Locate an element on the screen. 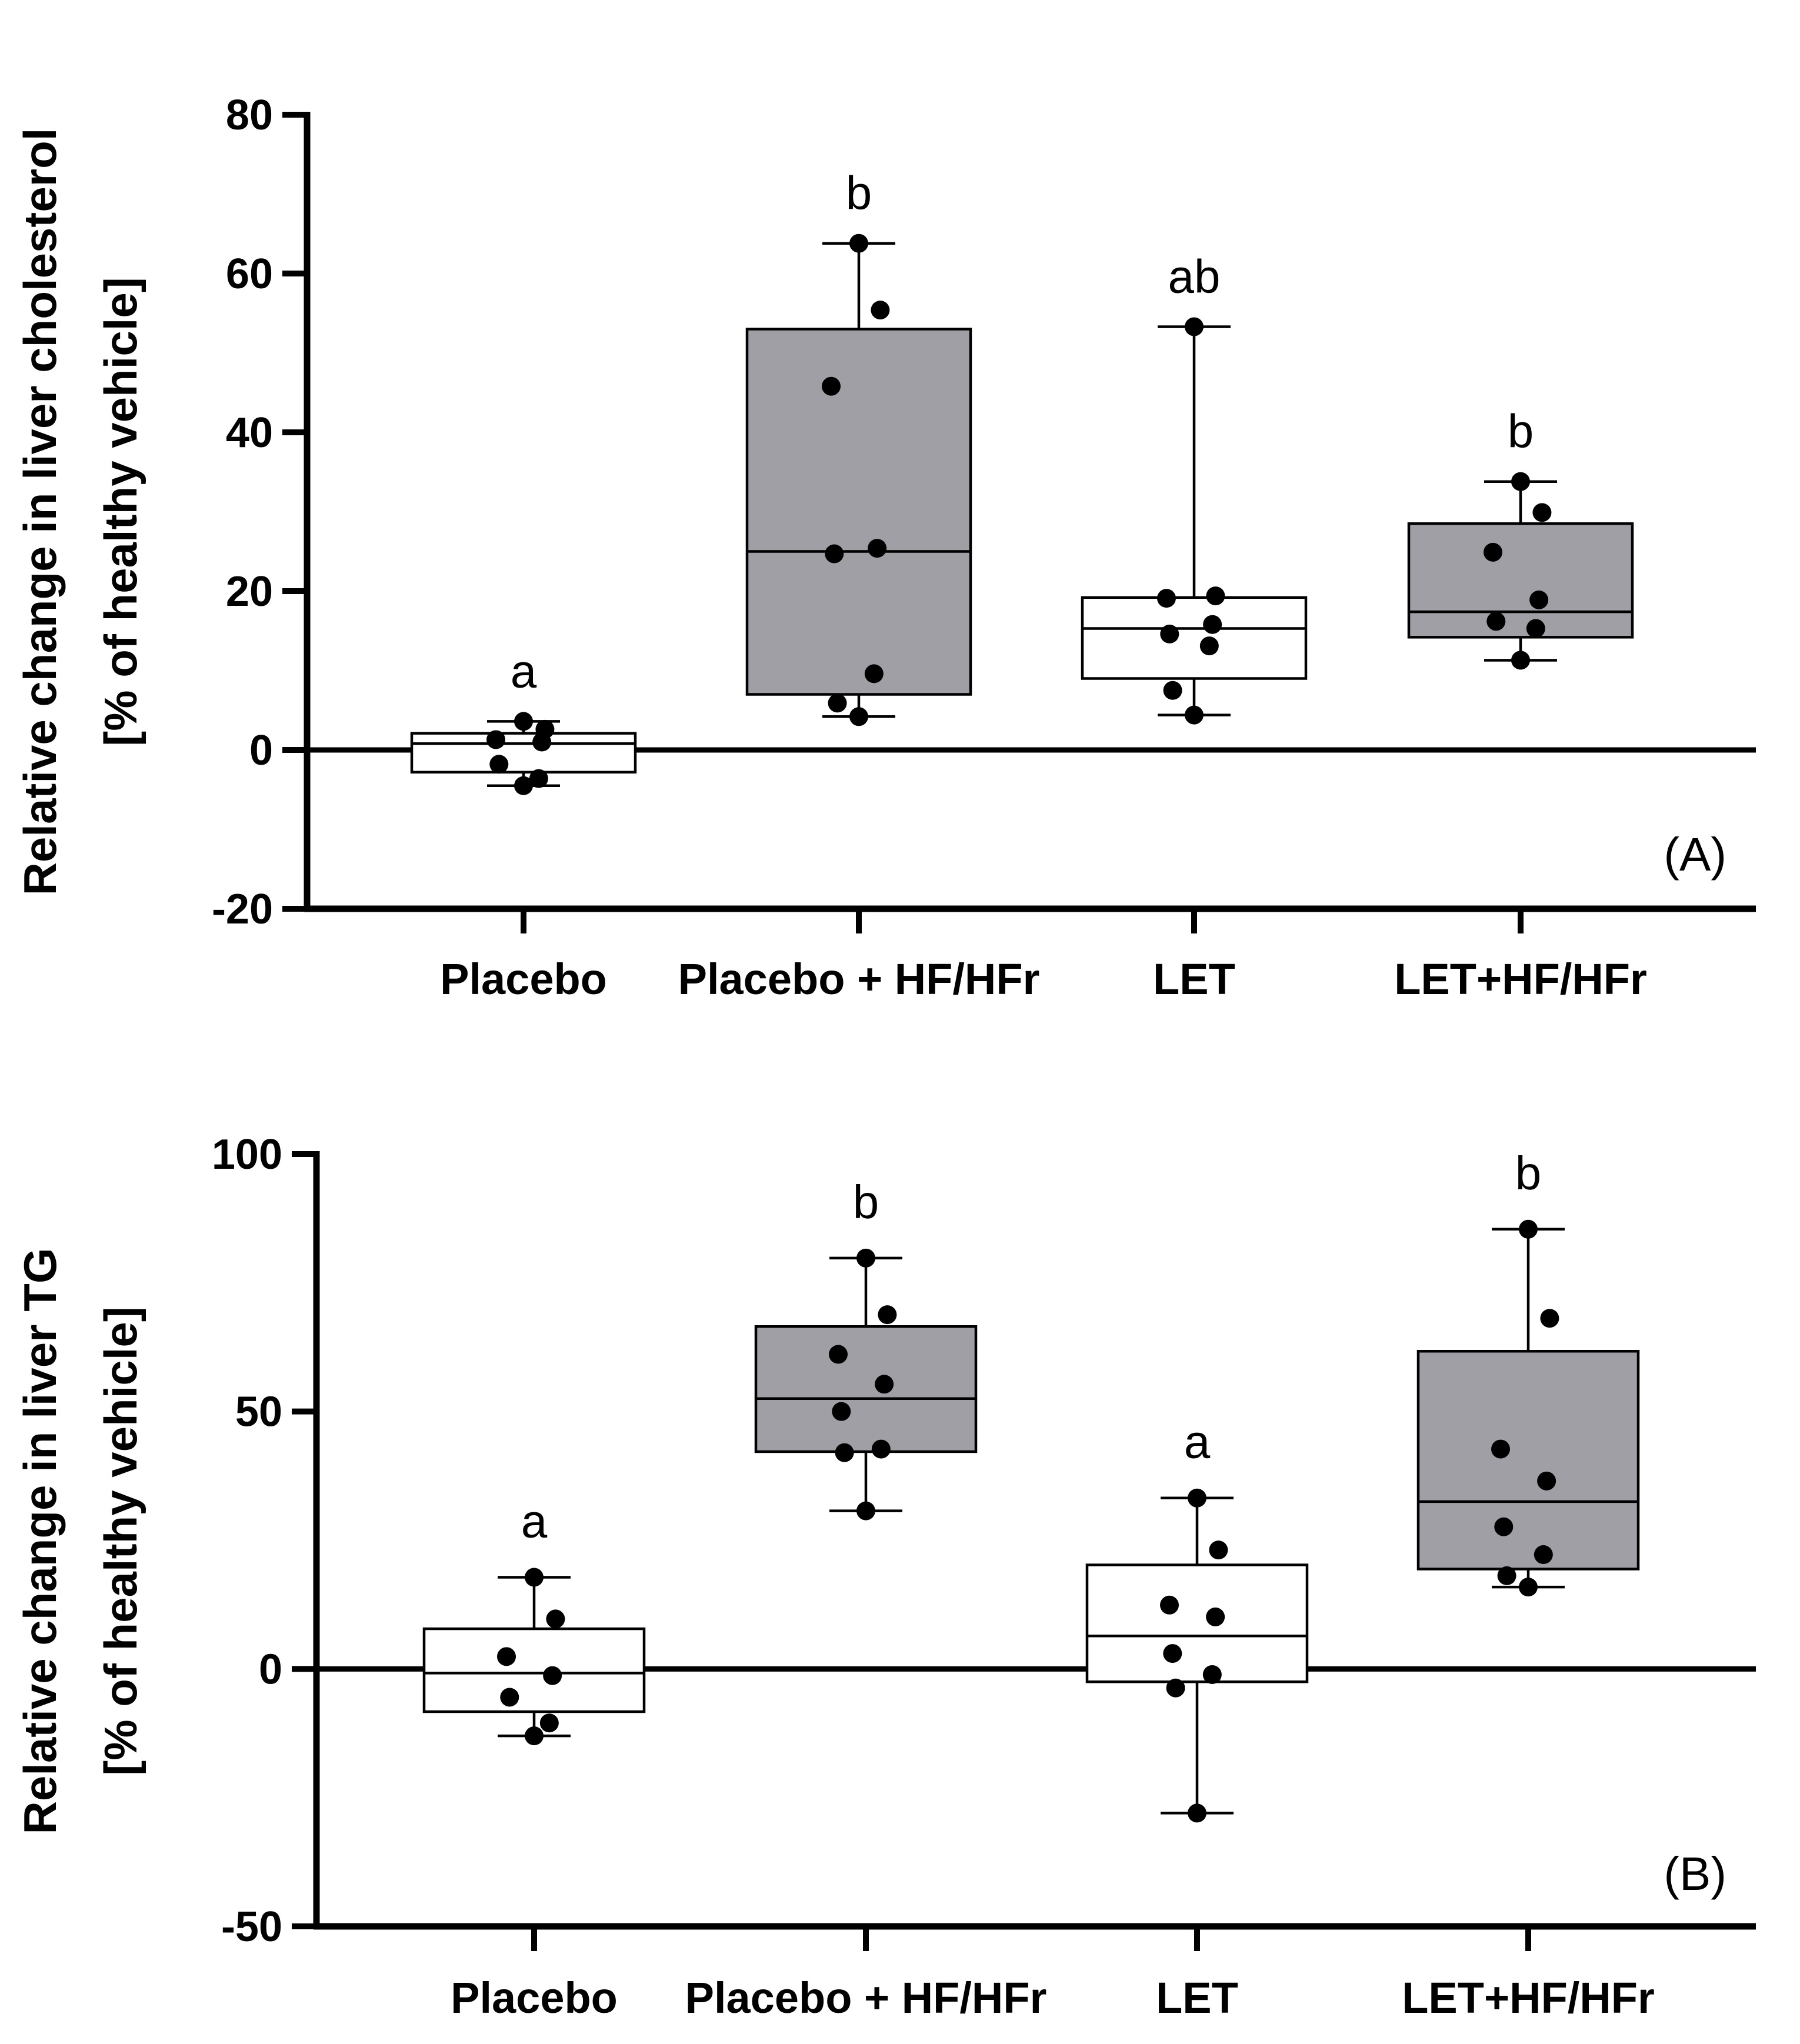  y-tick-label: 50 is located at coordinates (258, 1412).